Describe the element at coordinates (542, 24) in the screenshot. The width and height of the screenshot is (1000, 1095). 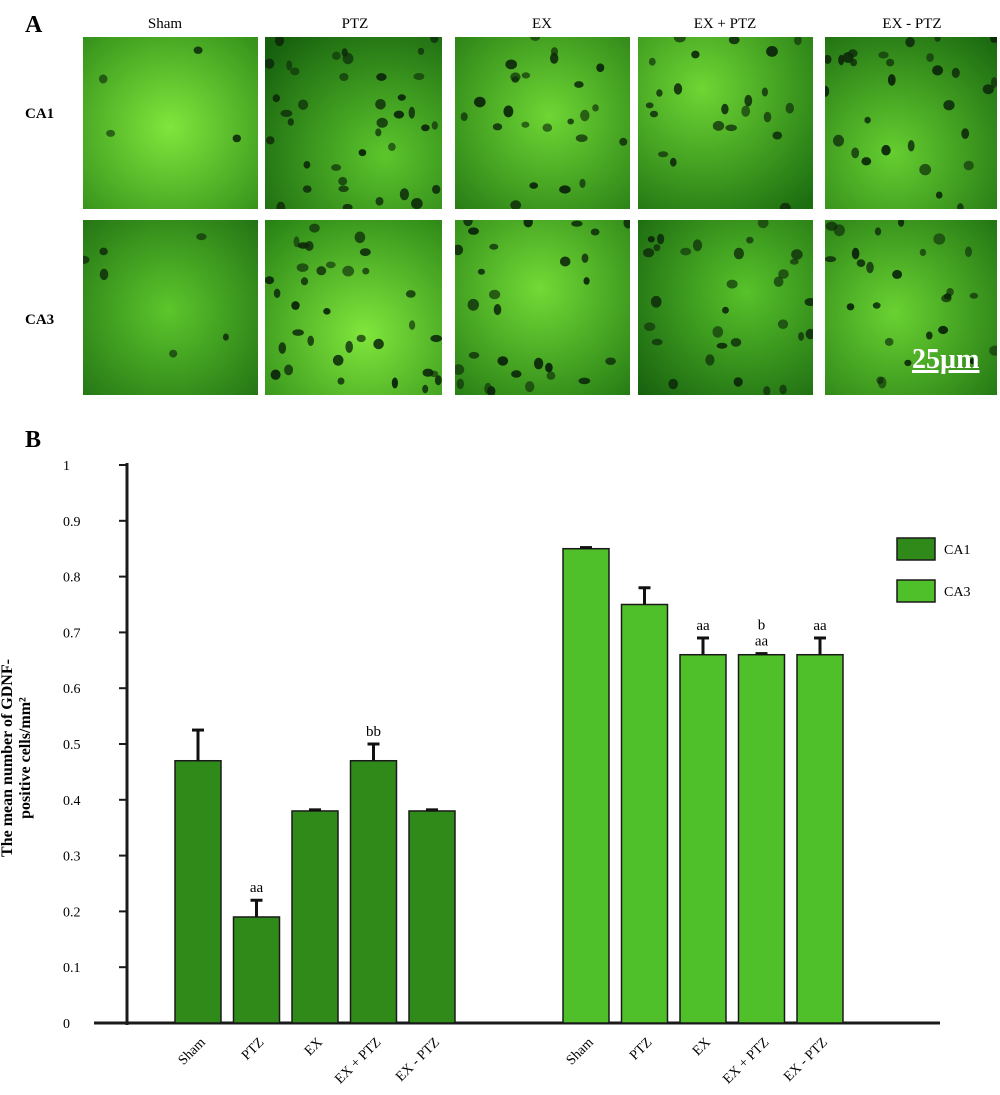
I see `column-label-ex: EX` at that location.